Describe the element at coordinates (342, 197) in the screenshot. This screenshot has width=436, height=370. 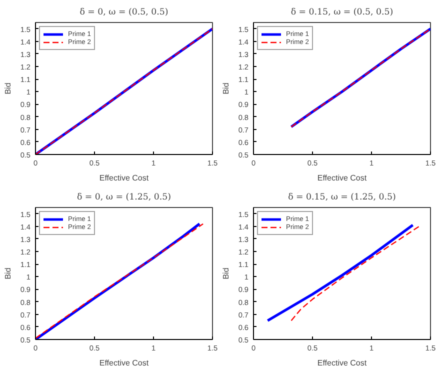
I see `chart-title: δ = 0.15, ω = (1.25, 0.5)` at that location.